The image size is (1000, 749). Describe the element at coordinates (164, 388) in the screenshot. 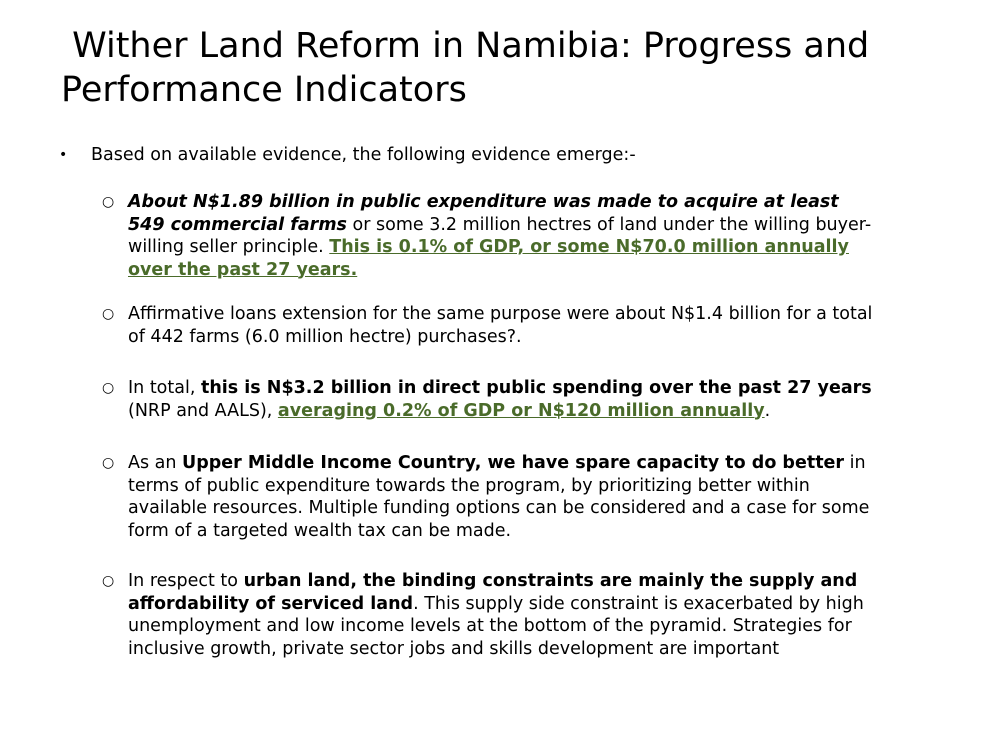

I see `plain-text: In total,` at that location.